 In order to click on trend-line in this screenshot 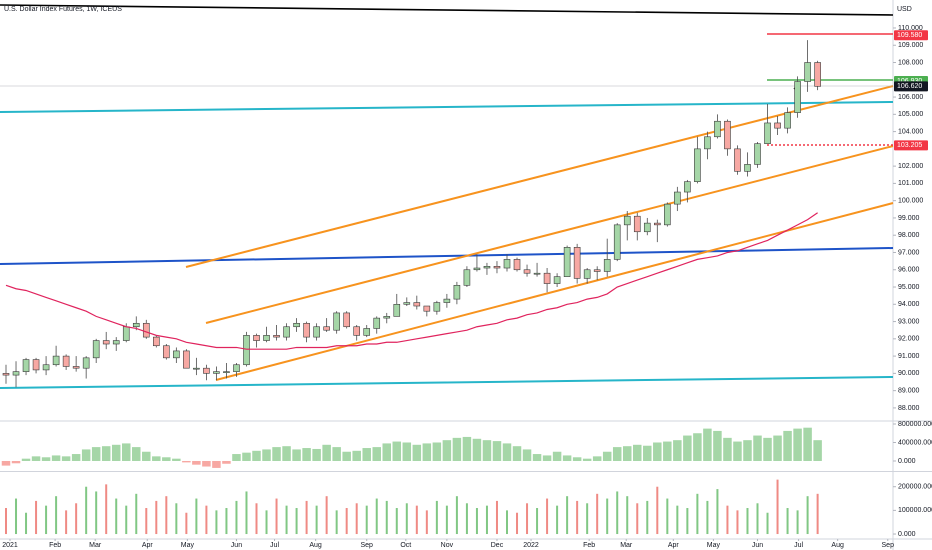, I will do `click(447, 256)`.